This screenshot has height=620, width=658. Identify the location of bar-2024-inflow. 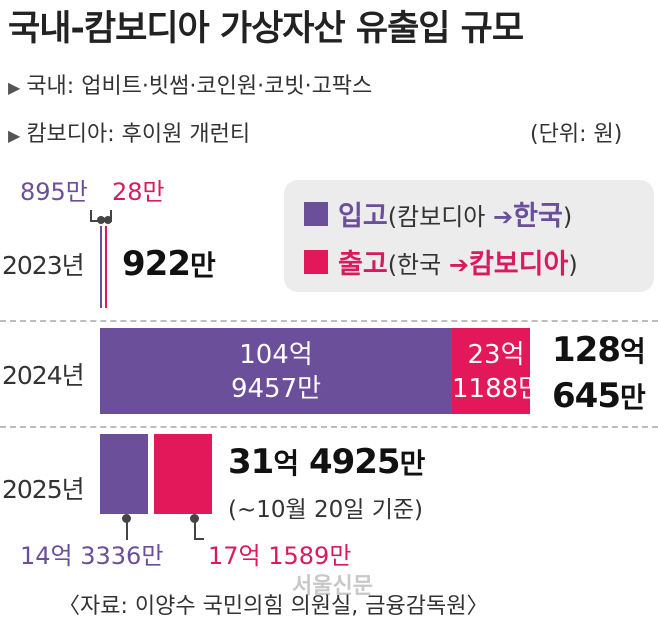
(276, 371).